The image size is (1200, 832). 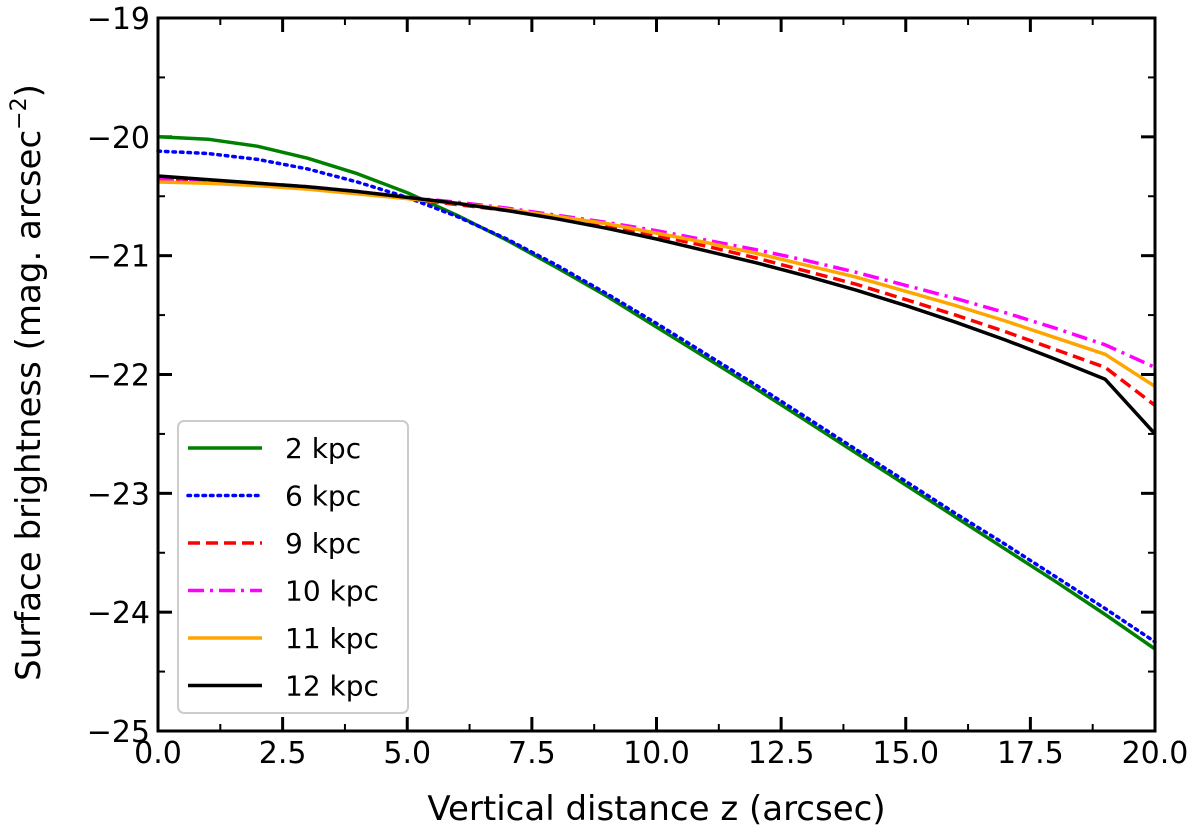 What do you see at coordinates (118, 257) in the screenshot?
I see `y-tick-label: −21` at bounding box center [118, 257].